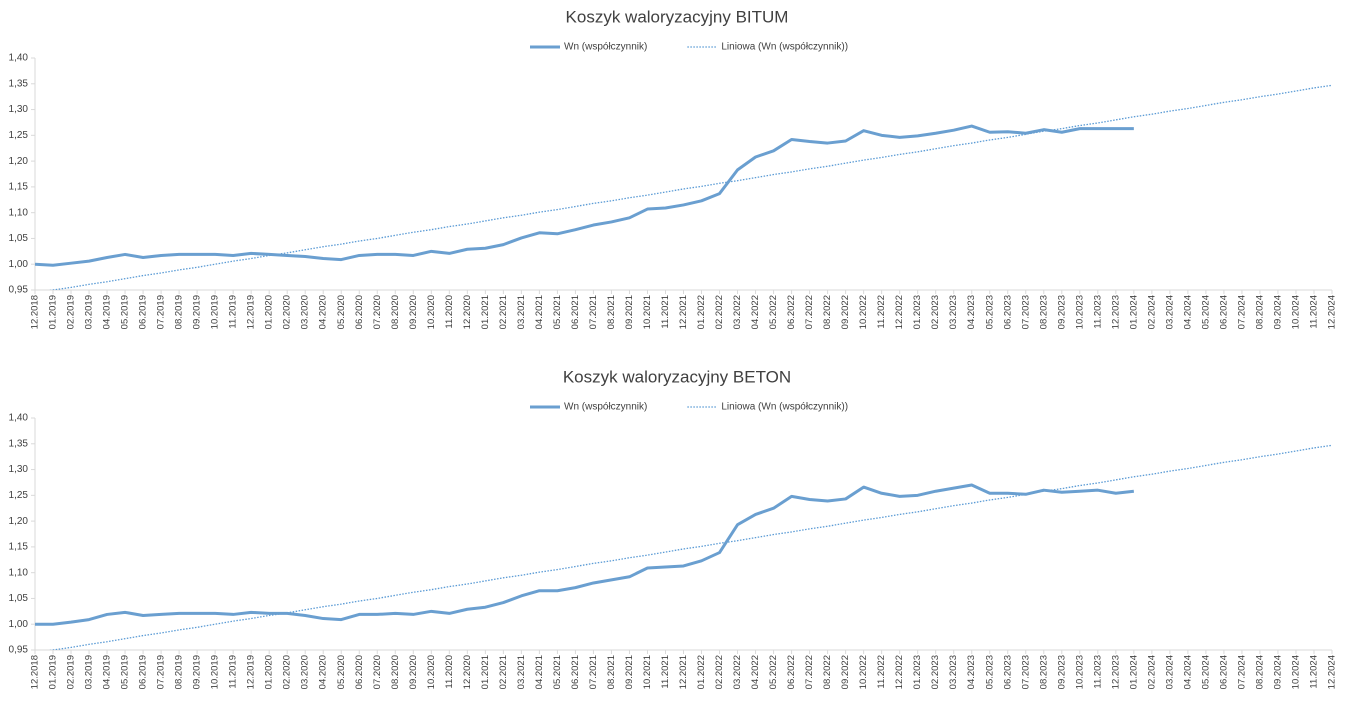 The image size is (1346, 712). What do you see at coordinates (917, 672) in the screenshot?
I see `x-tick-label: 01.2023` at bounding box center [917, 672].